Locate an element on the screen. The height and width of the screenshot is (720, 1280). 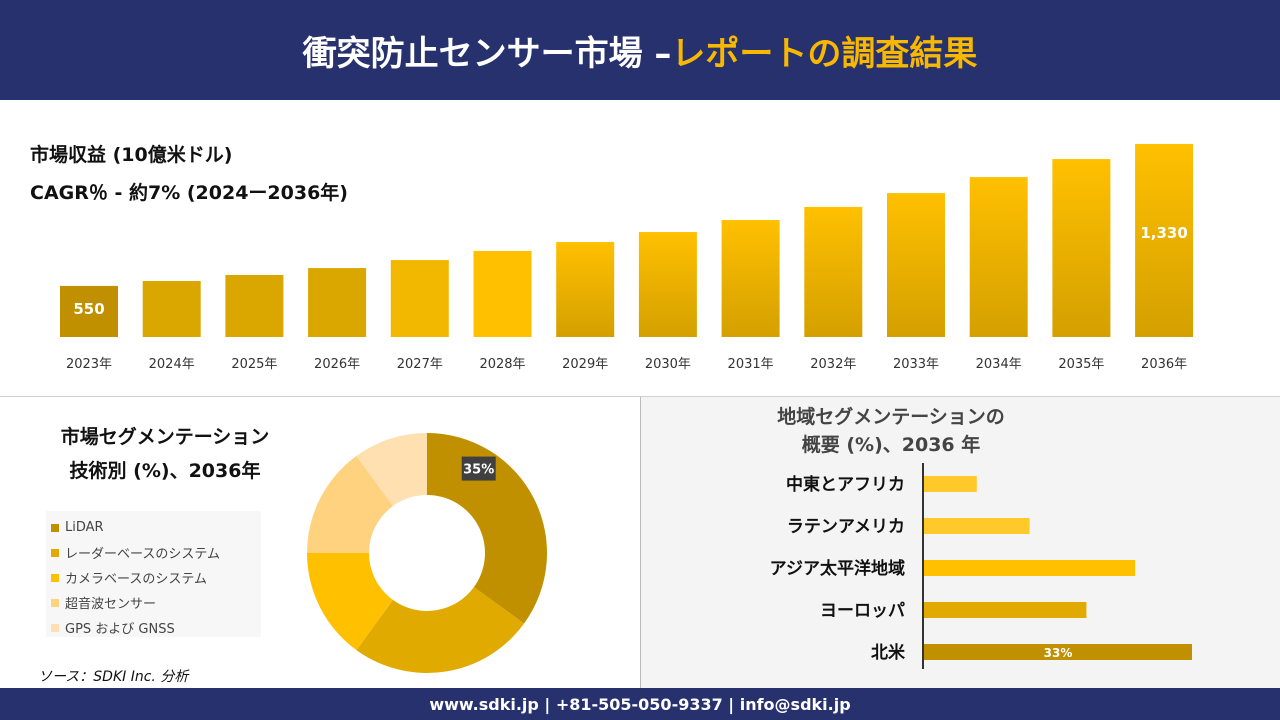
legend-label: 超音波センサー is located at coordinates (111, 604).